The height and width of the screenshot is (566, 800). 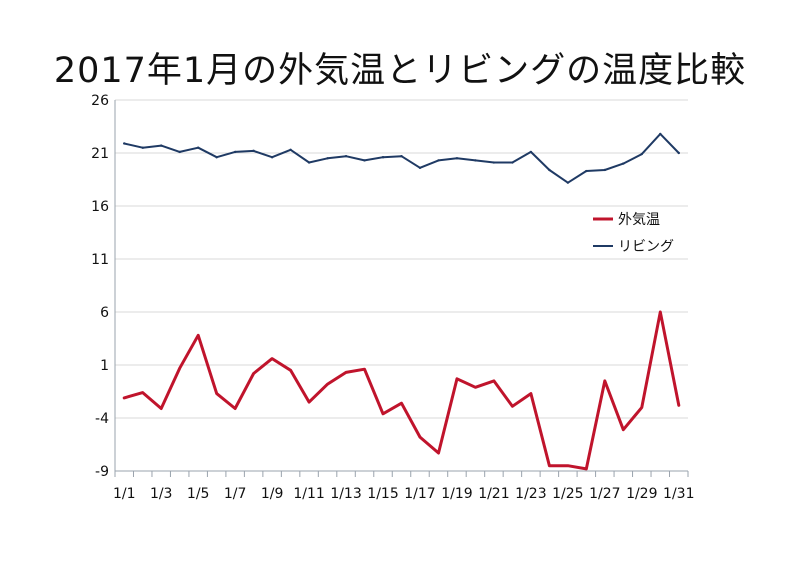 What do you see at coordinates (456, 494) in the screenshot?
I see `x-tick-label: 1/19` at bounding box center [456, 494].